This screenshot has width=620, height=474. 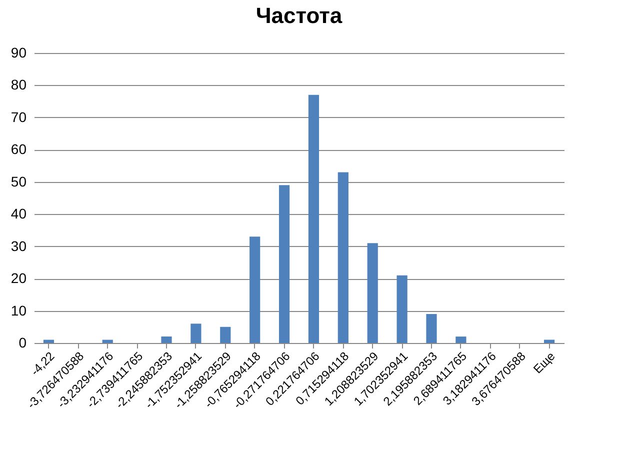 What do you see at coordinates (18, 84) in the screenshot?
I see `y-tick-label: 80` at bounding box center [18, 84].